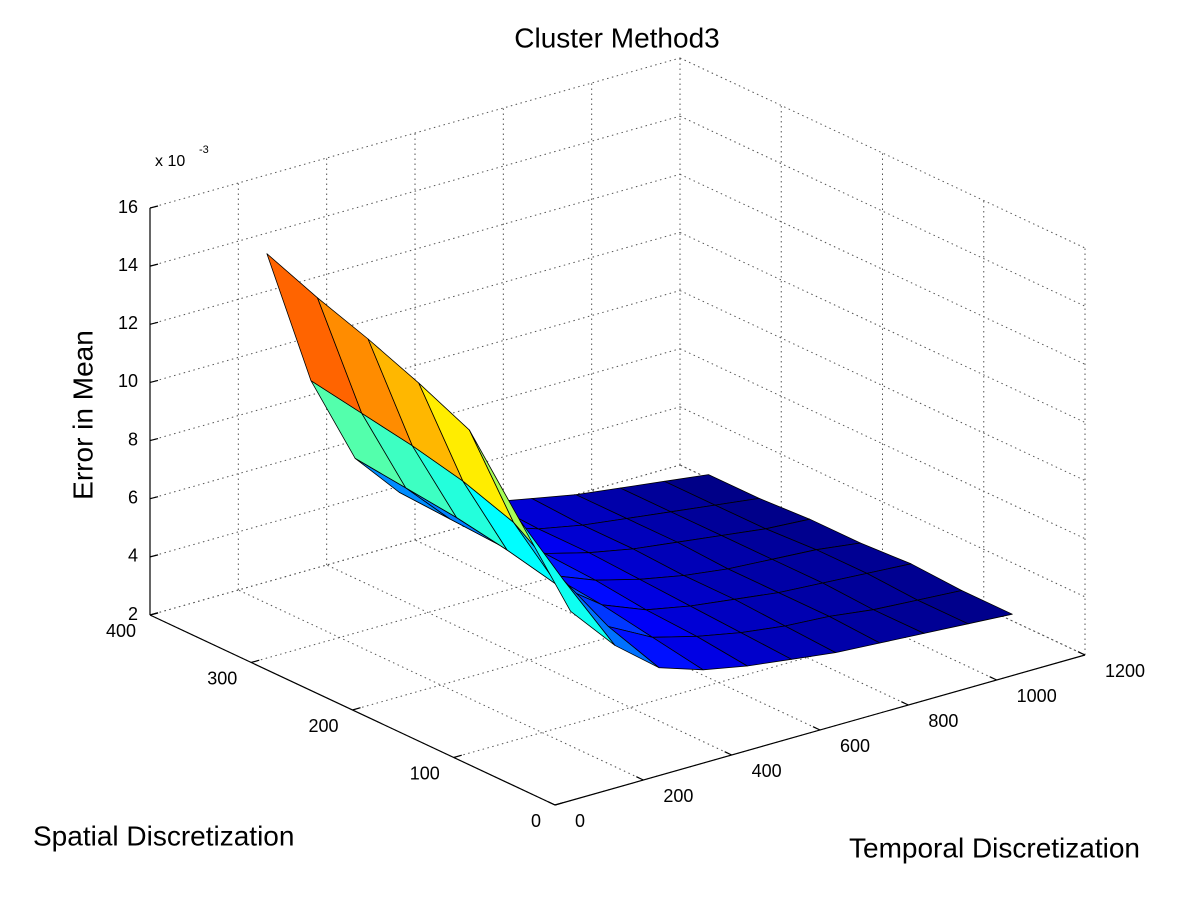 This screenshot has height=900, width=1200. Describe the element at coordinates (128, 207) in the screenshot. I see `z-tick-label: 16` at that location.